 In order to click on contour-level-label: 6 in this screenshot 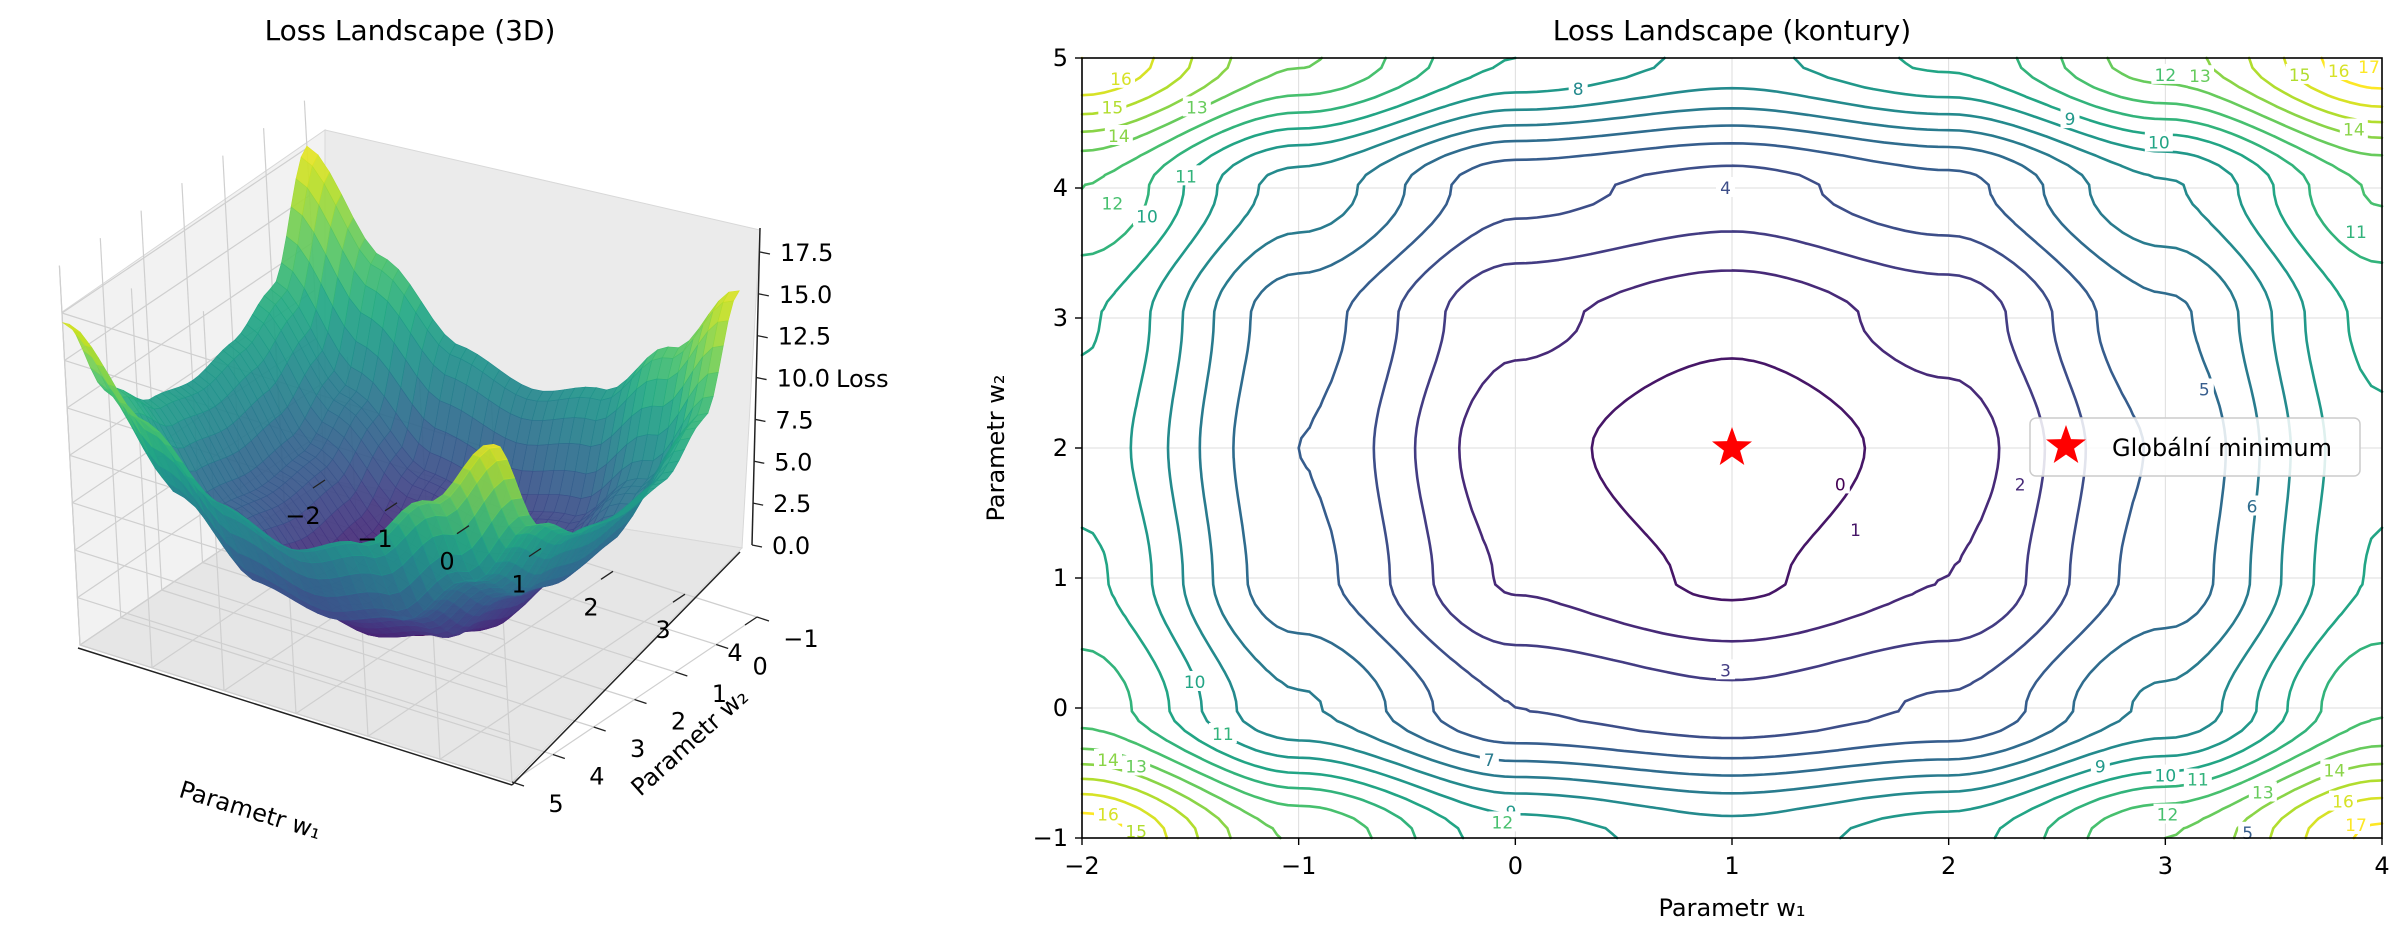, I will do `click(2252, 508)`.